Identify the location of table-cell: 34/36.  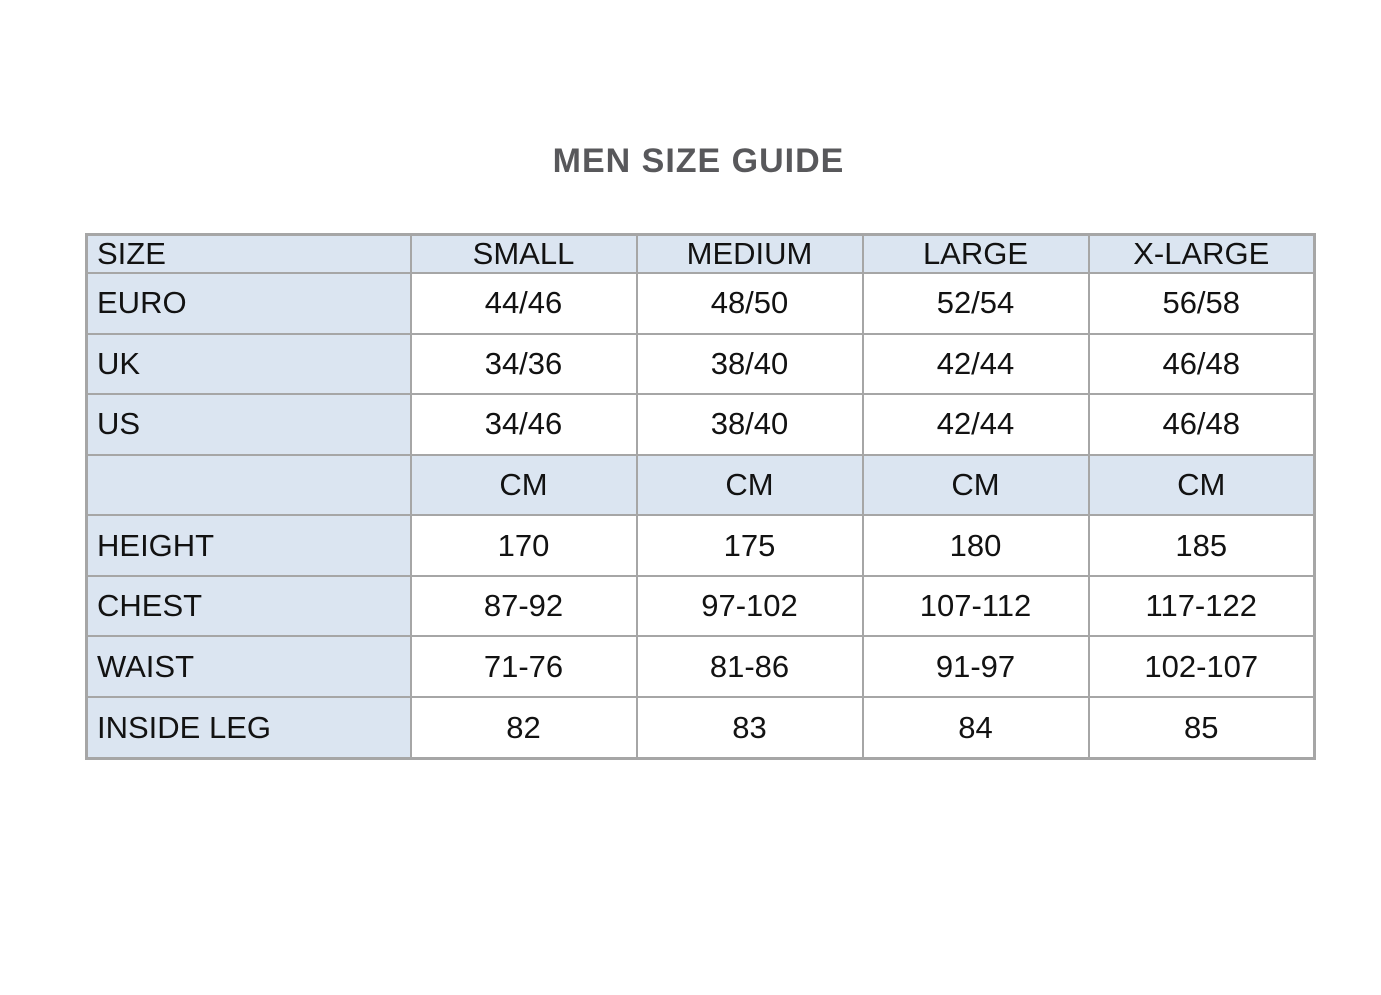
(523, 364).